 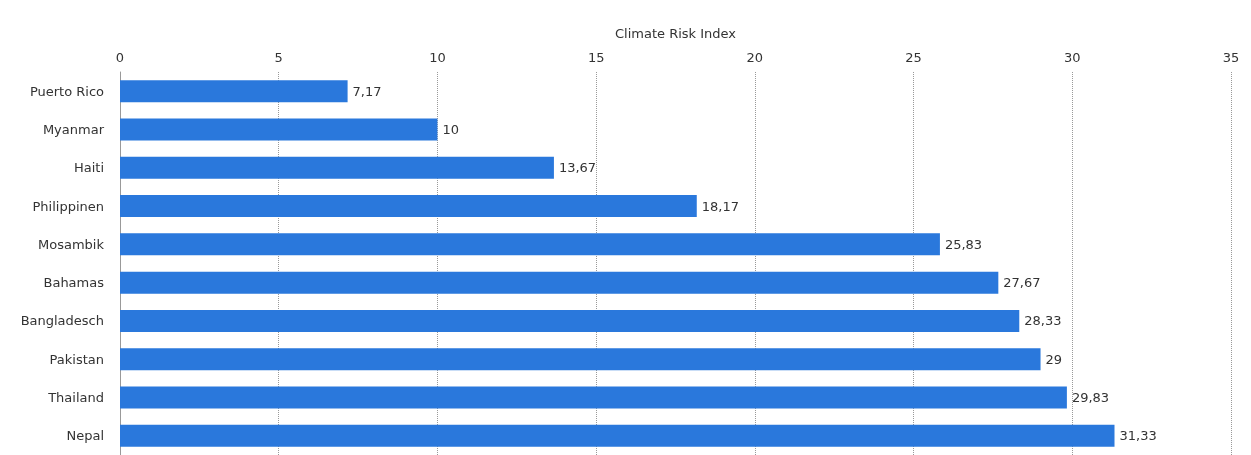 What do you see at coordinates (74, 283) in the screenshot?
I see `y-tick-label: Bahamas` at bounding box center [74, 283].